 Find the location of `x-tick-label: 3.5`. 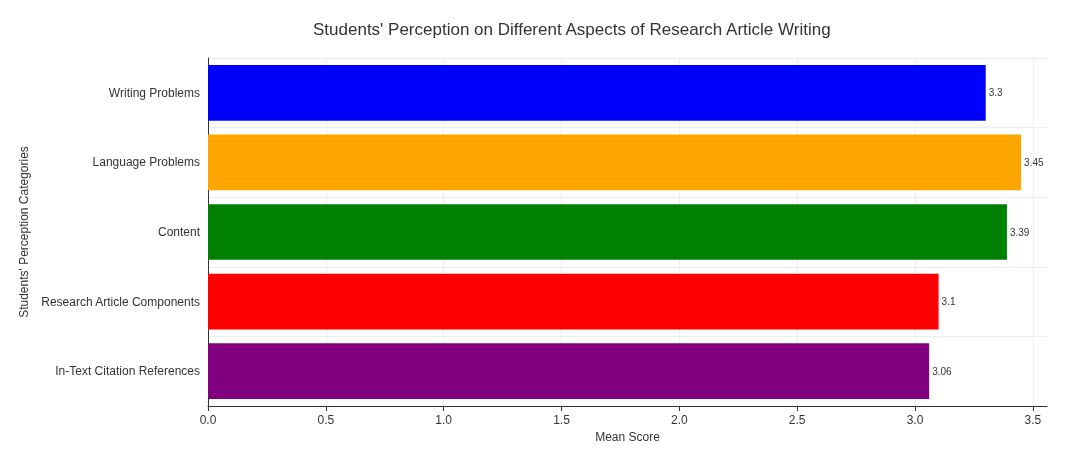

x-tick-label: 3.5 is located at coordinates (1033, 420).